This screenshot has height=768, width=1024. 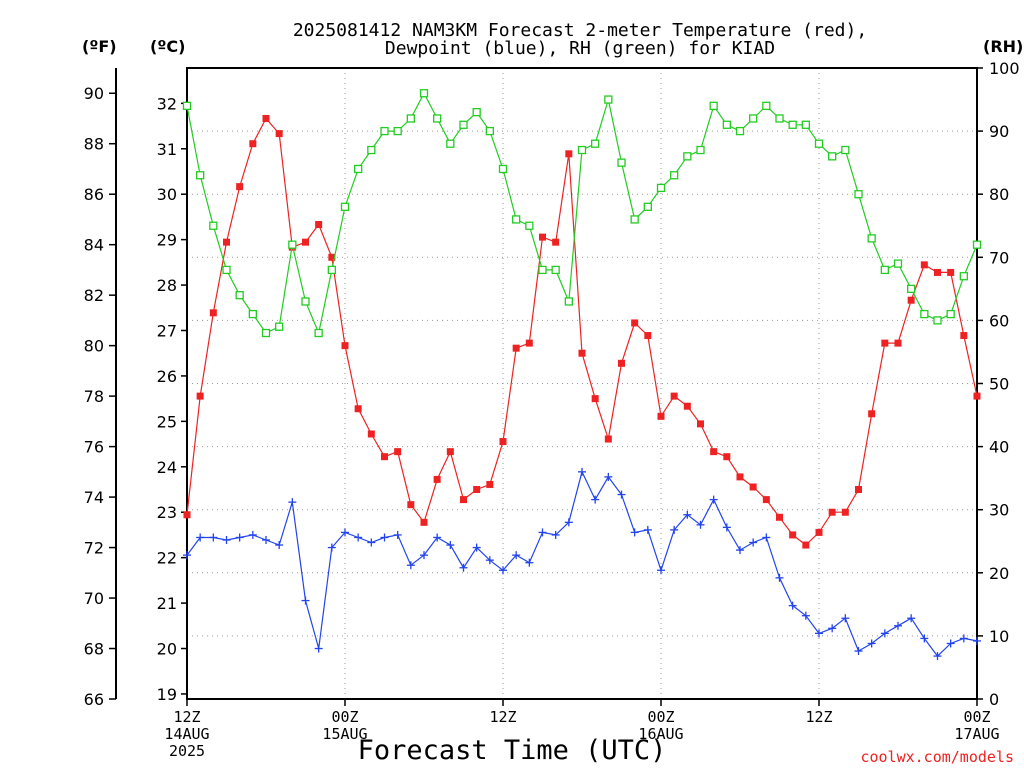 What do you see at coordinates (94, 497) in the screenshot?
I see `f-tick-label: 74` at bounding box center [94, 497].